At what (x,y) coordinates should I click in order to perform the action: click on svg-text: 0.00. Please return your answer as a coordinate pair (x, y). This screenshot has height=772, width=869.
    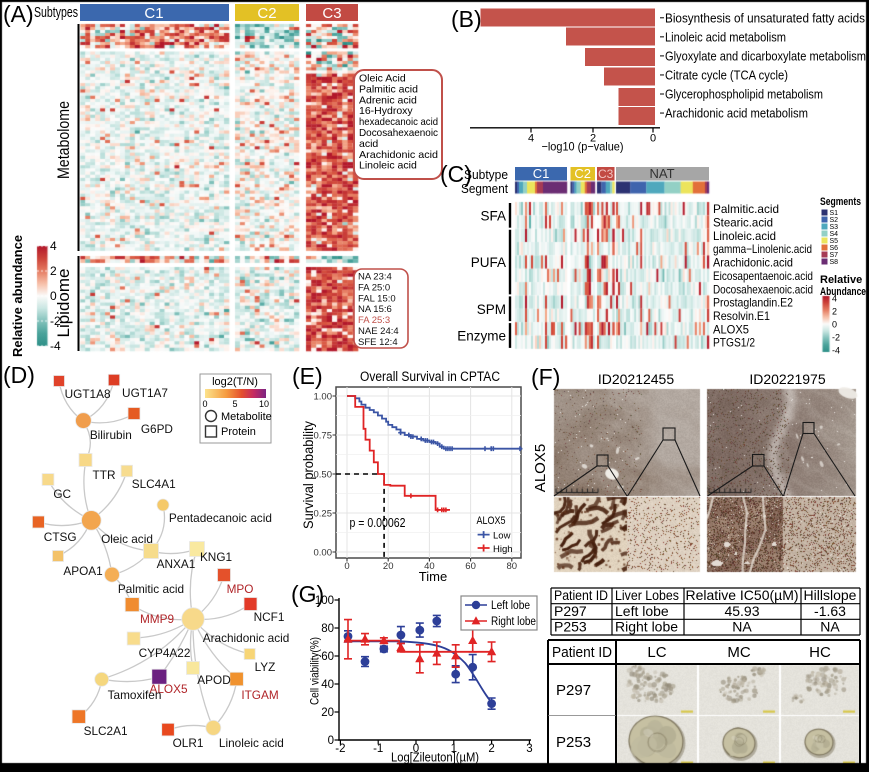
    Looking at the image, I should click on (323, 552).